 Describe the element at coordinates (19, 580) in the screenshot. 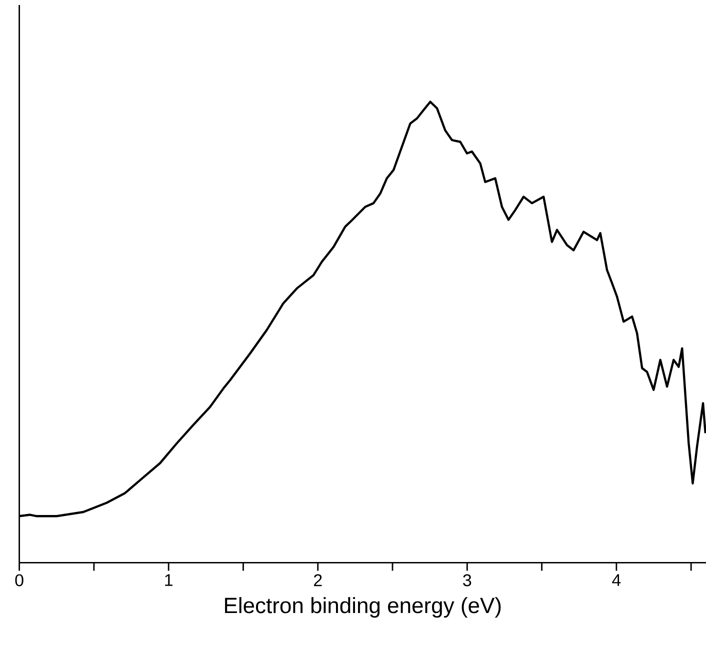

I see `x-tick-label: 0` at that location.